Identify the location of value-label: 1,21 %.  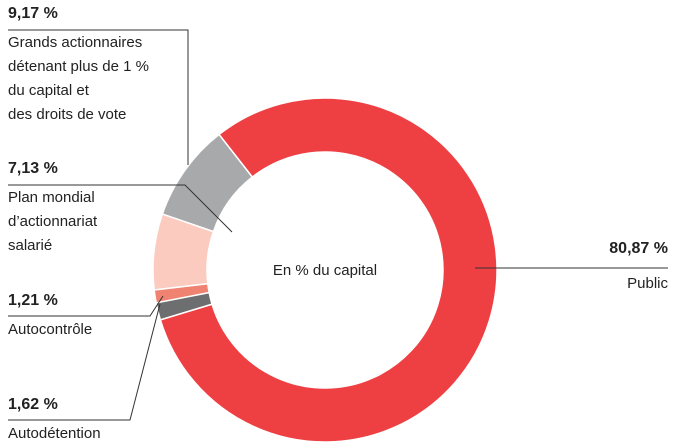
(33, 300).